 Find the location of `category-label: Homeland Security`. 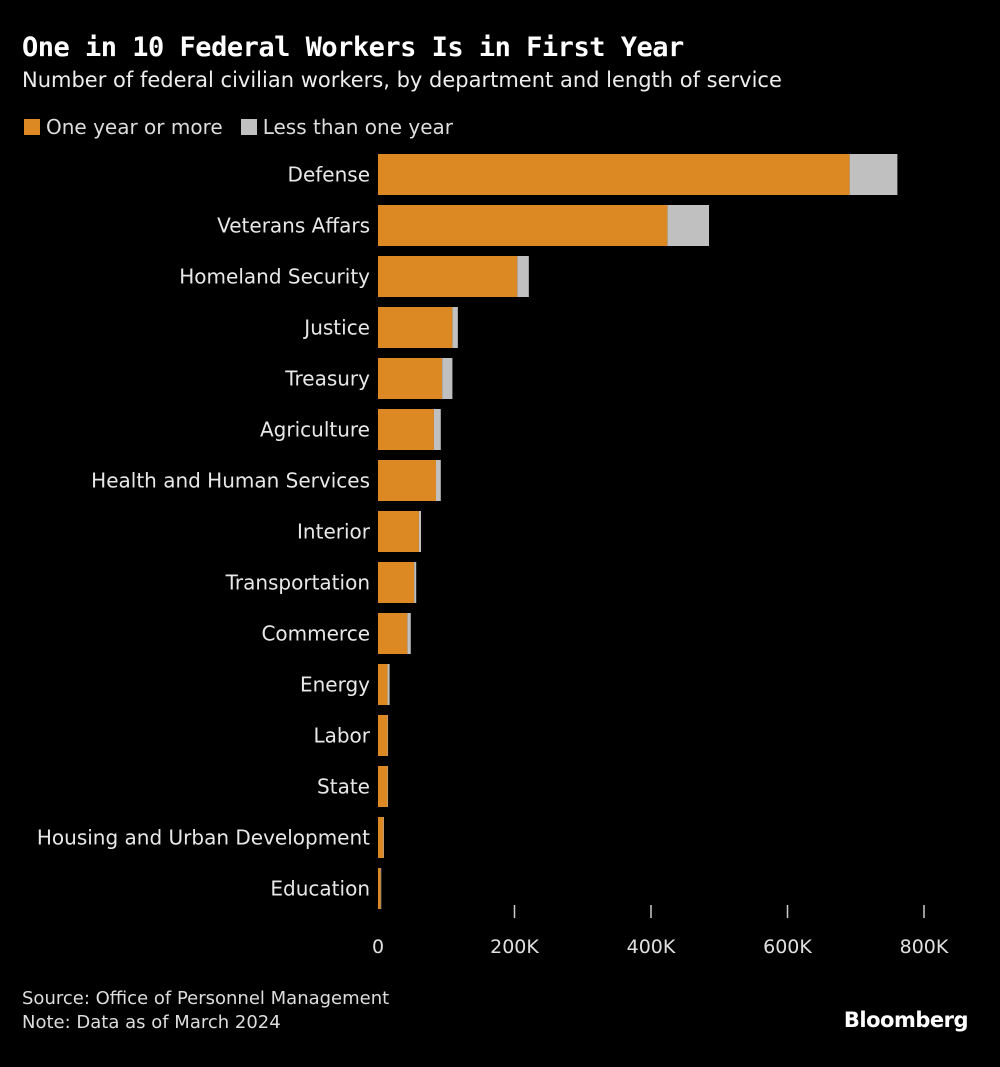

category-label: Homeland Security is located at coordinates (274, 277).